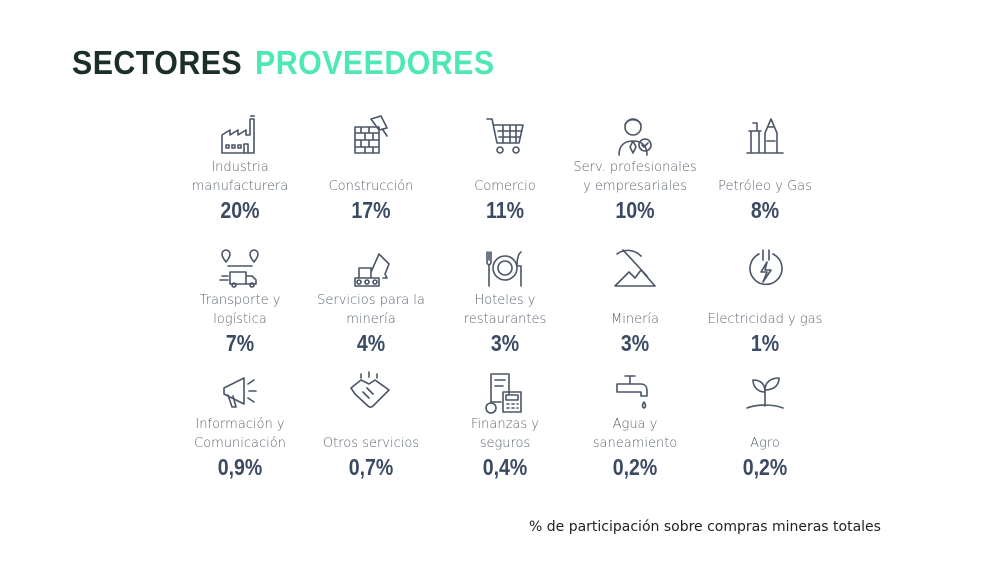 The image size is (1000, 563). I want to click on sector-label-line1: Industria, so click(240, 167).